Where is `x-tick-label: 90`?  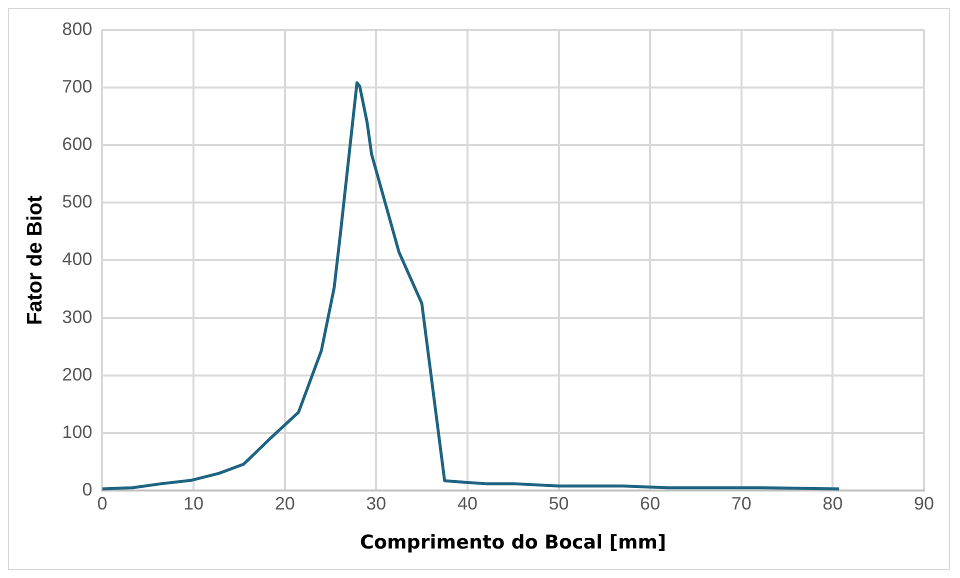 x-tick-label: 90 is located at coordinates (924, 503).